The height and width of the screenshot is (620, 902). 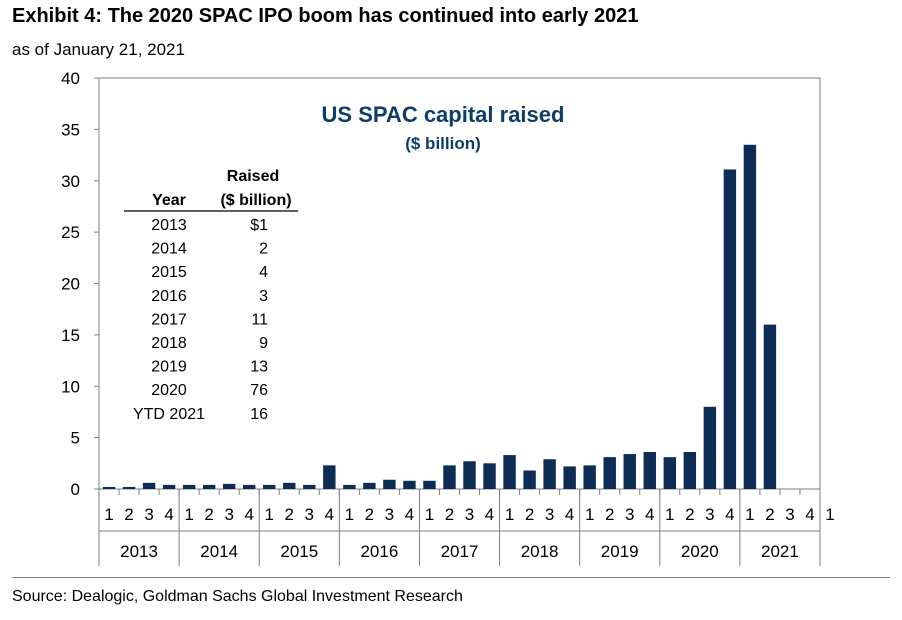 I want to click on table-raised-cell: 9, so click(x=263, y=343).